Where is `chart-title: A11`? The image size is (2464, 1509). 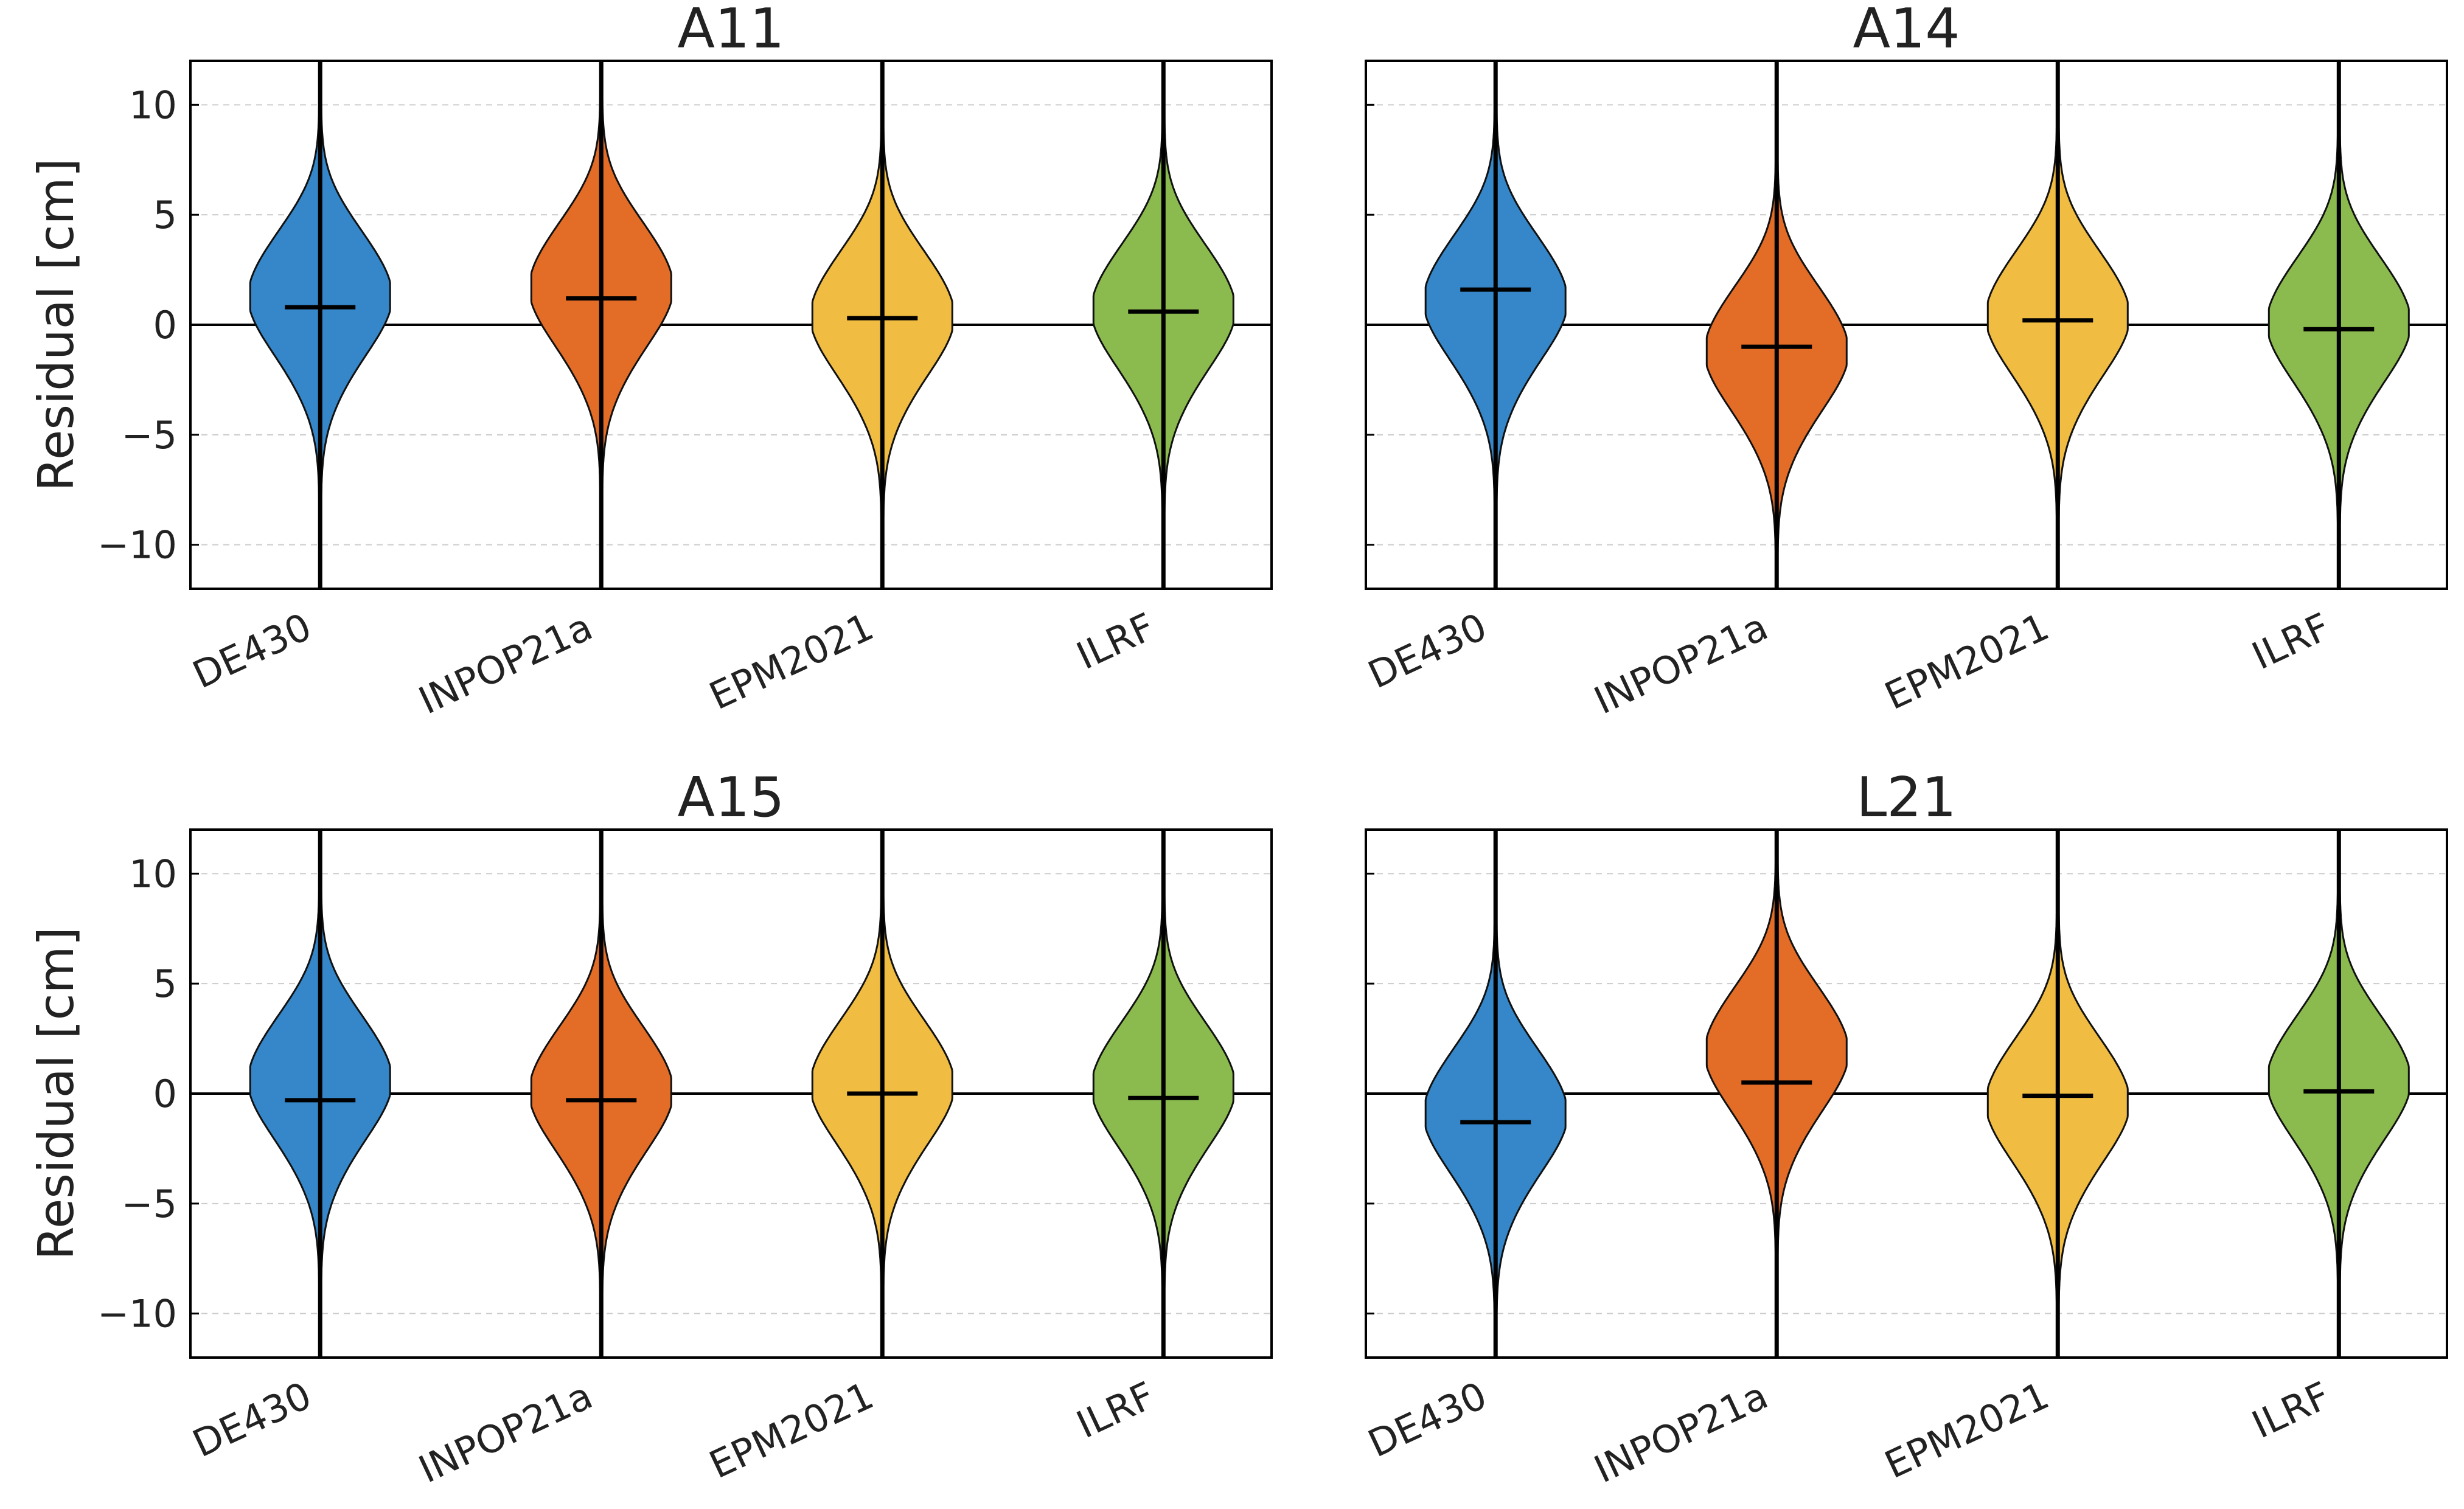 chart-title: A11 is located at coordinates (731, 30).